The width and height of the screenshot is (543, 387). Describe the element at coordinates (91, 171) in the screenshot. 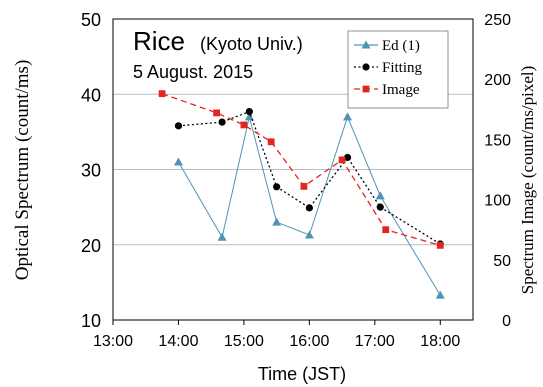

I see `y-left-tick-label: 30` at that location.